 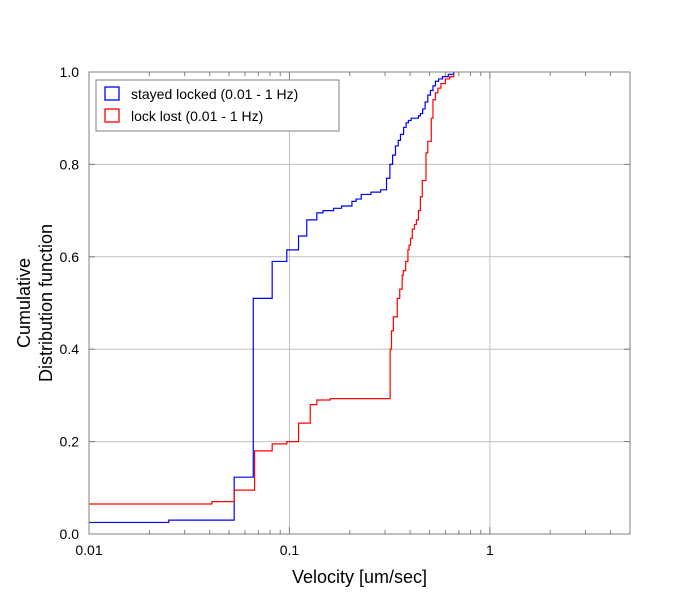 What do you see at coordinates (359, 577) in the screenshot?
I see `x-axis-label: Velocity [um/sec]` at bounding box center [359, 577].